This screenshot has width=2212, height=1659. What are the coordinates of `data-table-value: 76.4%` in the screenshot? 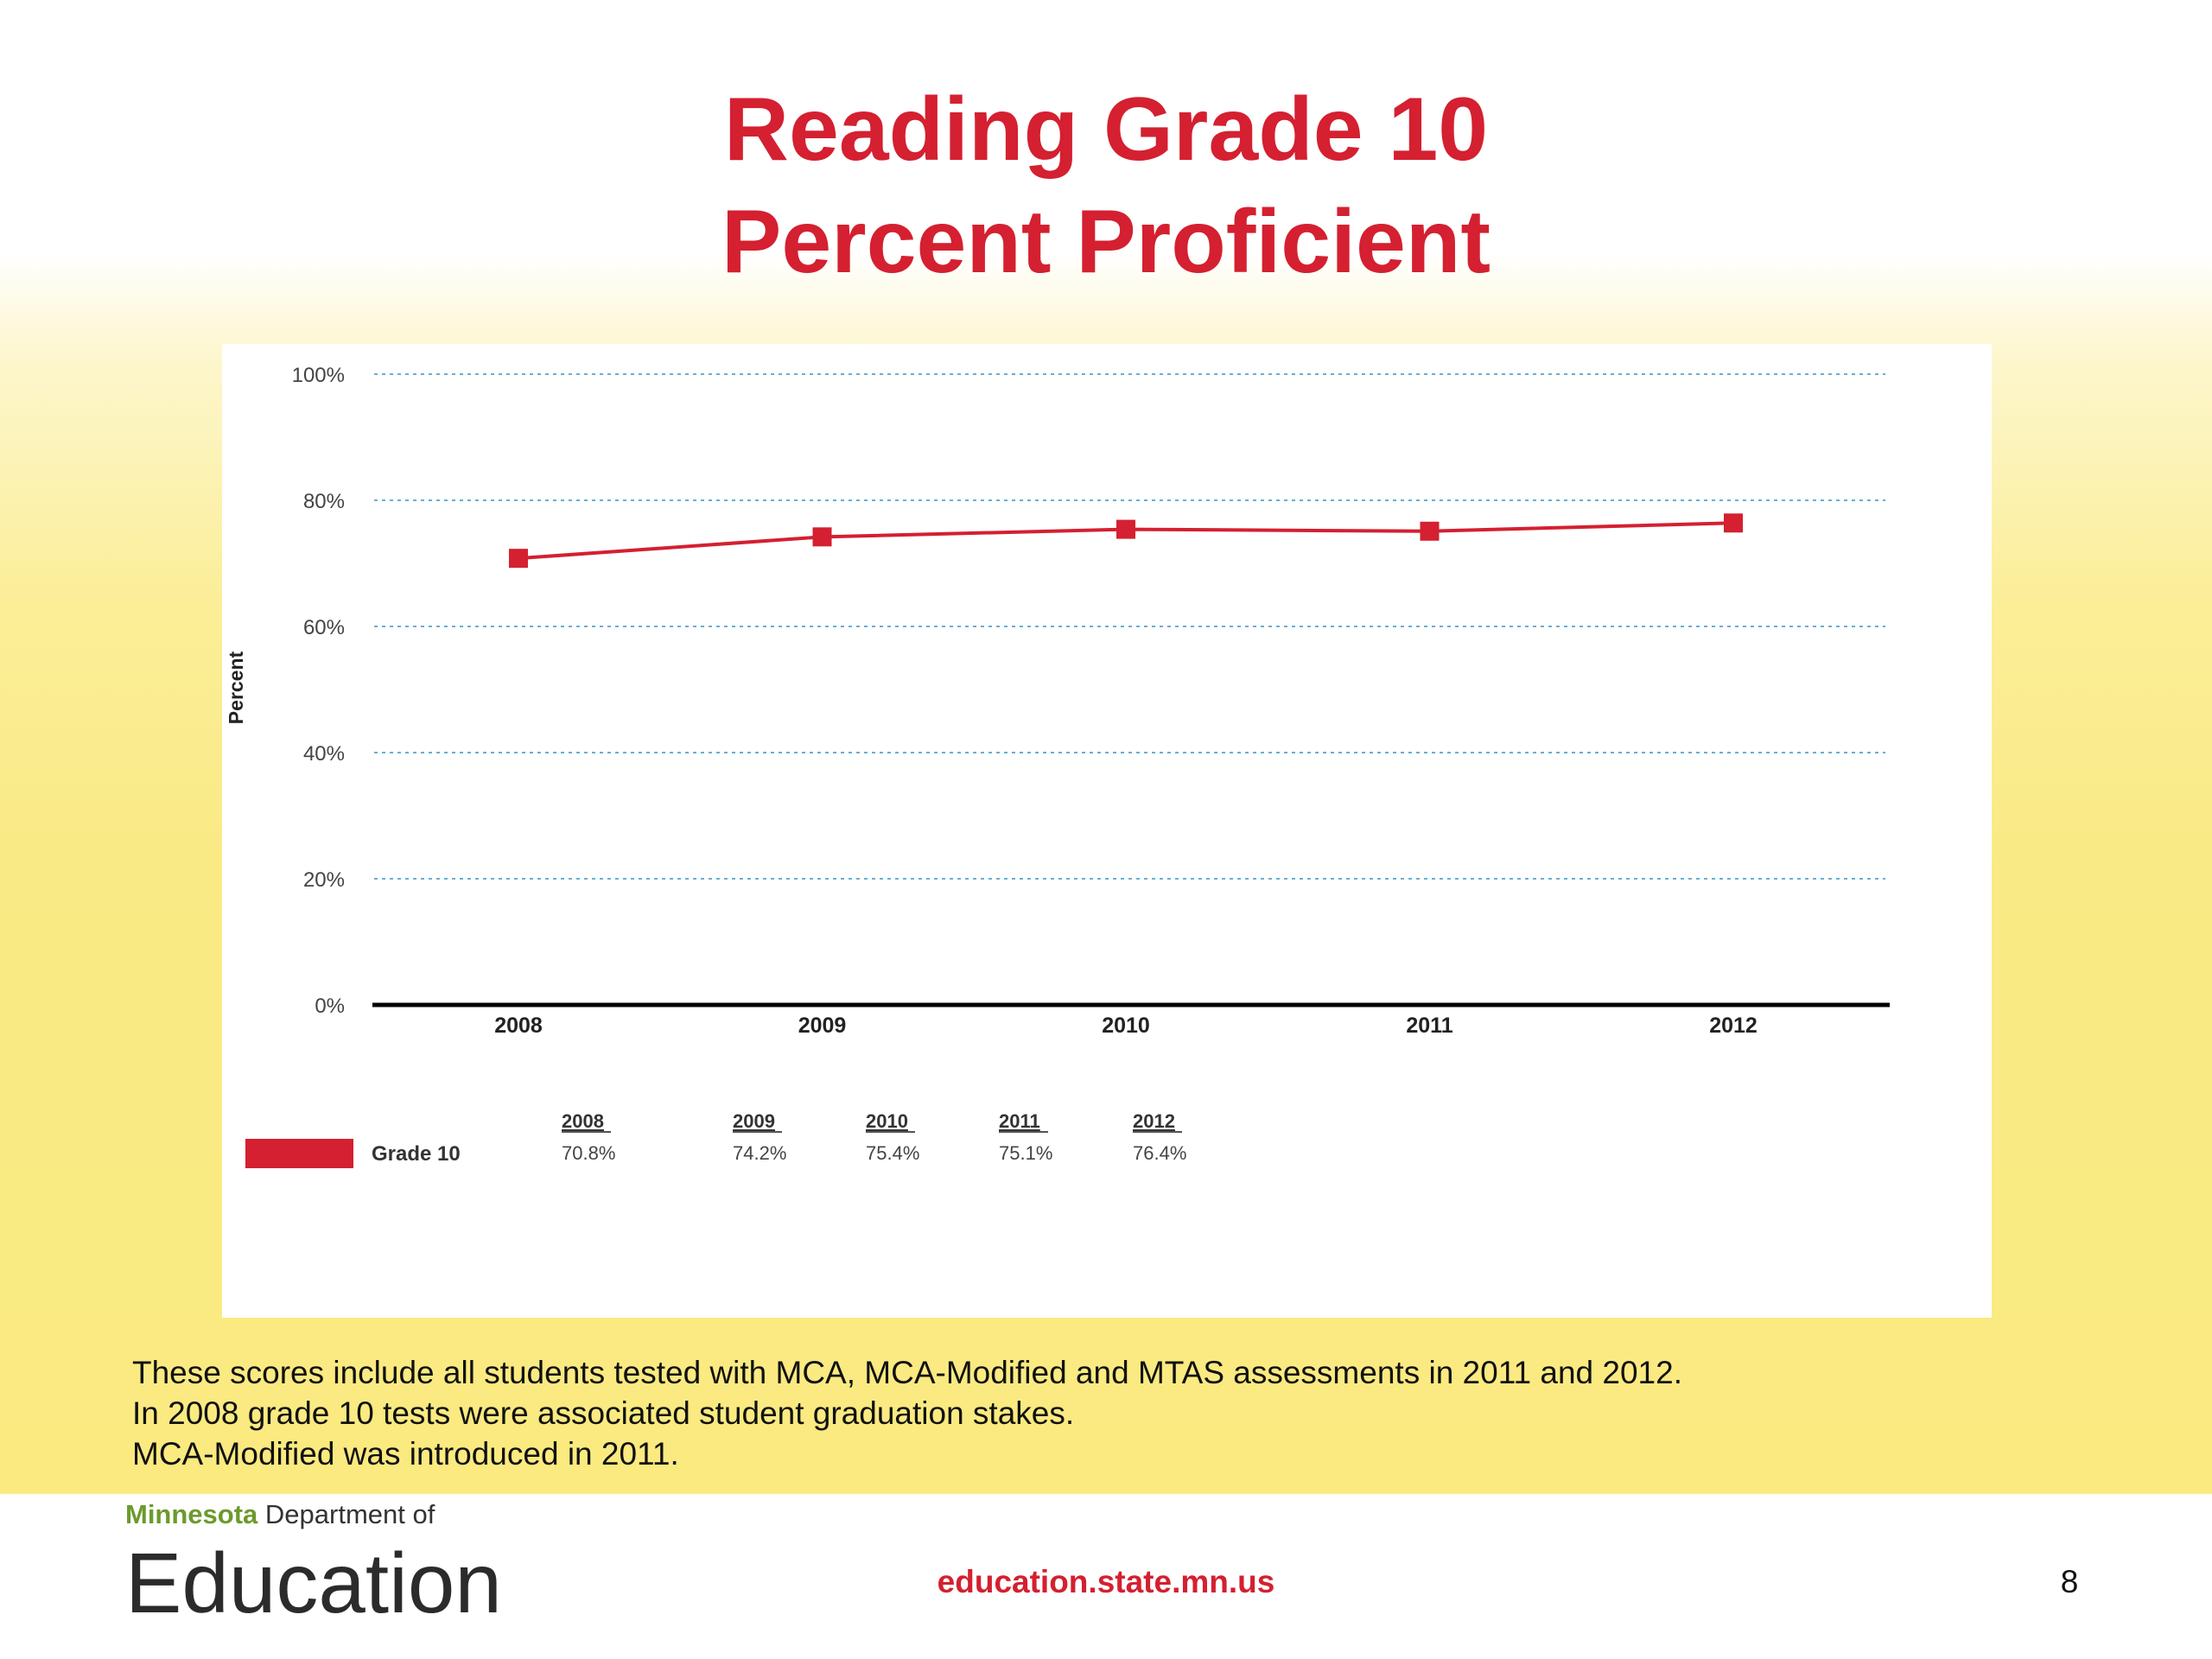 It's located at (1159, 1153).